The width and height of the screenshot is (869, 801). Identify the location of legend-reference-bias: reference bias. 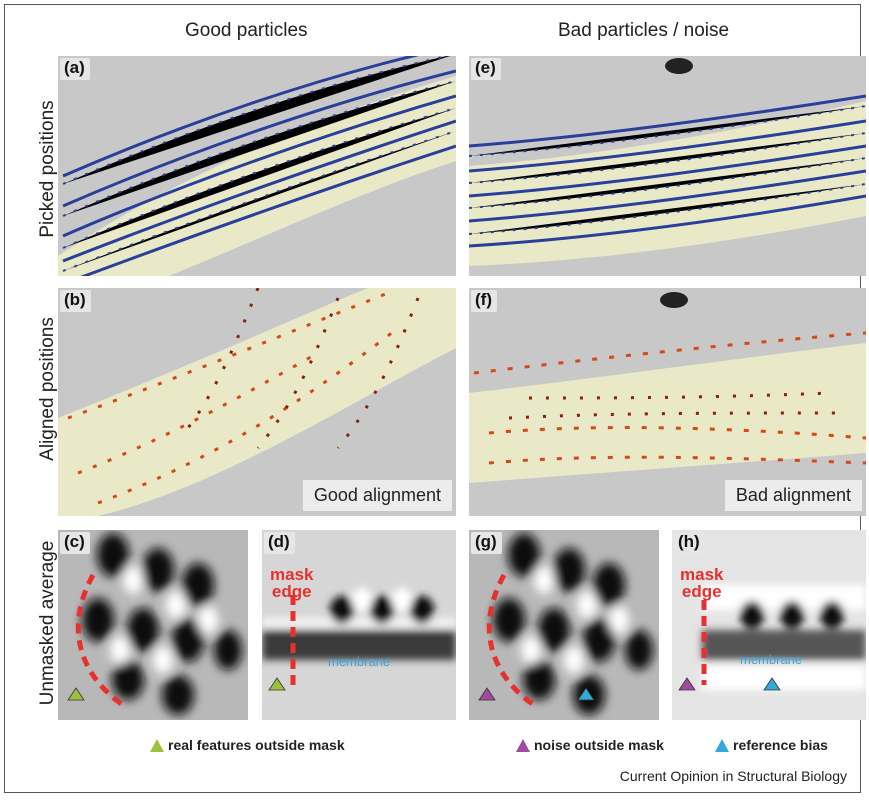
(771, 745).